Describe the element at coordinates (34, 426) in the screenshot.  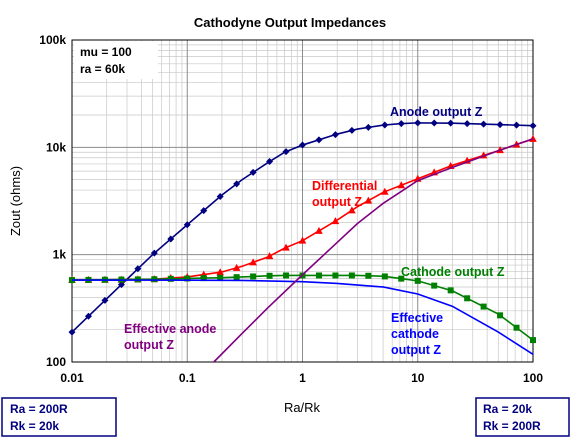
I see `corner-left-rk: Rk = 20k` at that location.